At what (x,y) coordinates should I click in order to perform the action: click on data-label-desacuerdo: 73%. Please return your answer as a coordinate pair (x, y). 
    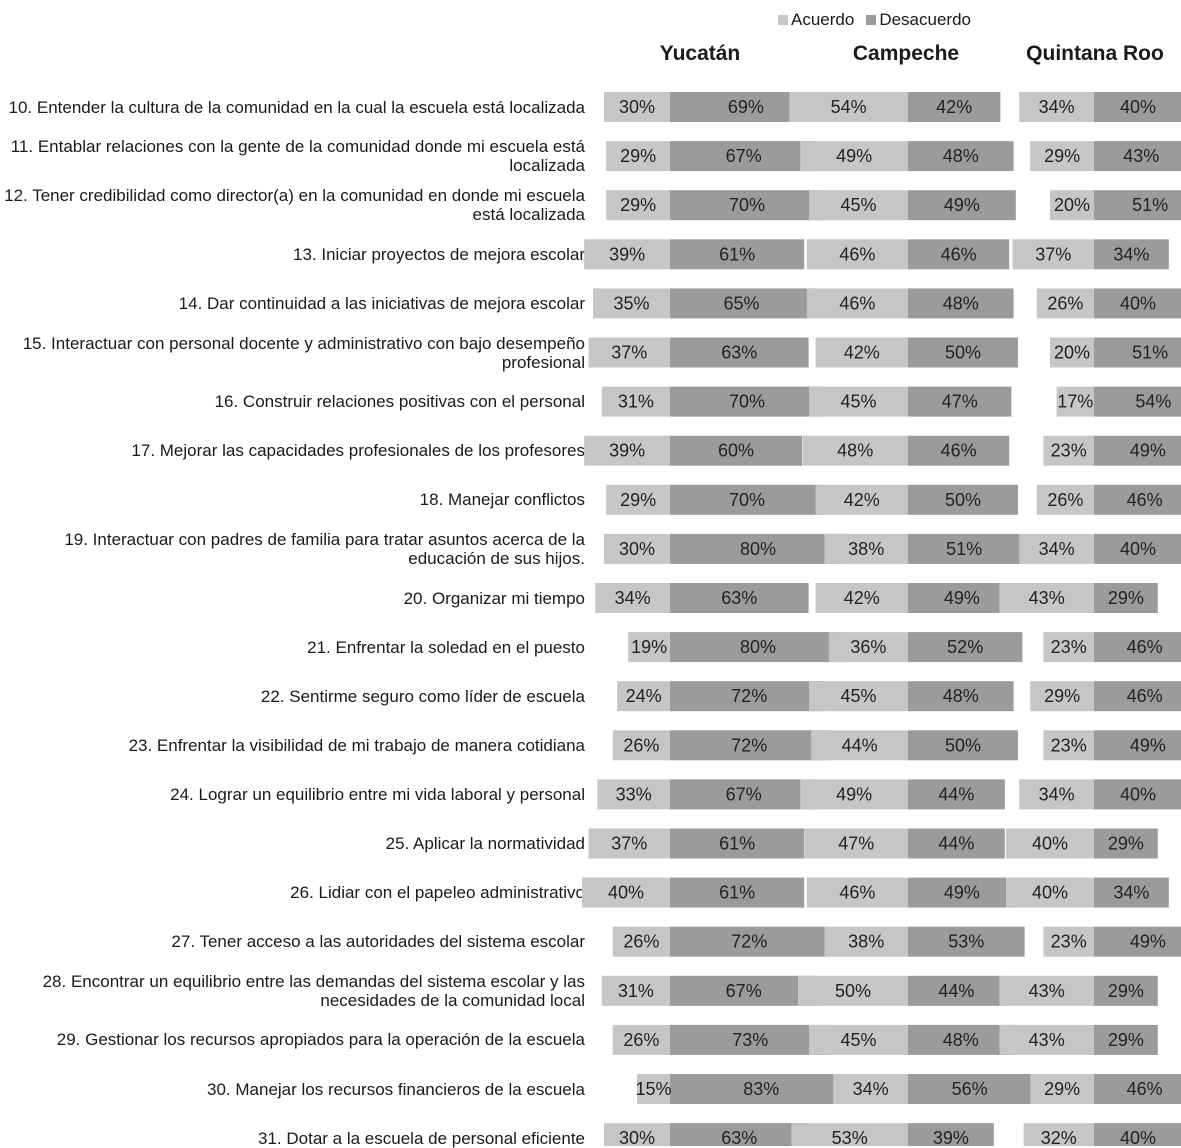
    Looking at the image, I should click on (750, 1040).